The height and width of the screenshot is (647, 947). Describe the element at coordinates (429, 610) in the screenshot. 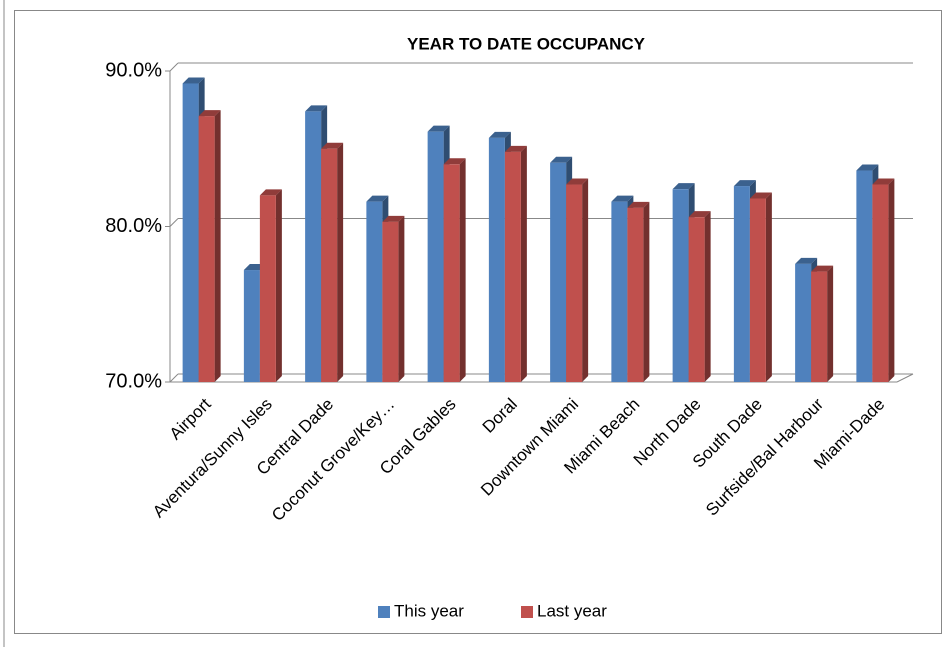

I see `legend-label: This year` at that location.